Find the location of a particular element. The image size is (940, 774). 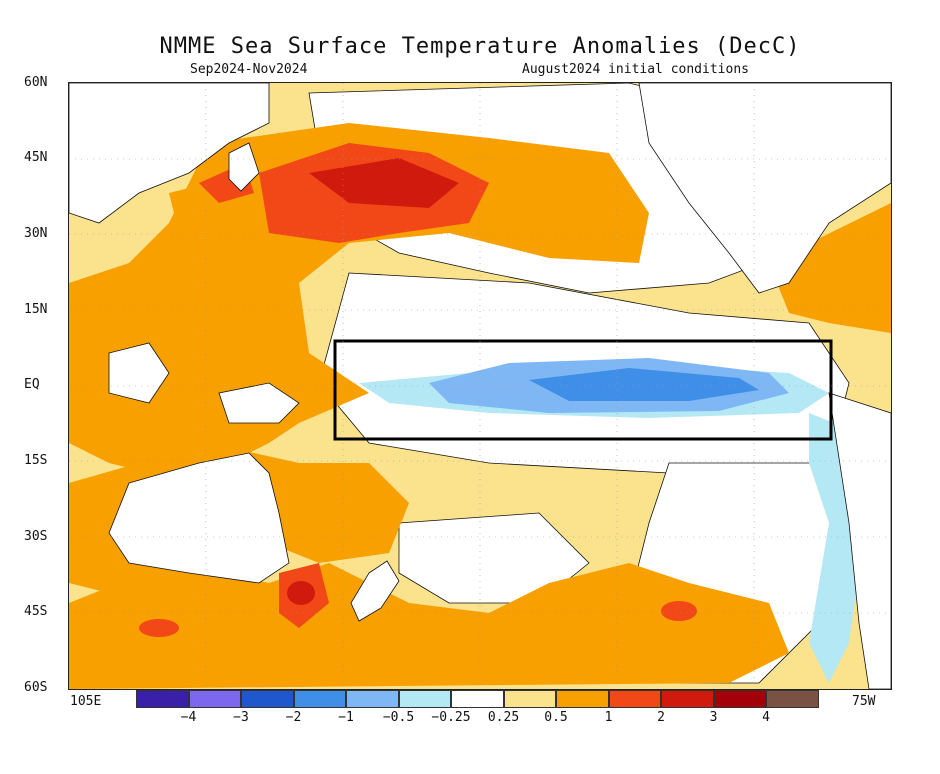

nino_box is located at coordinates (583, 390).